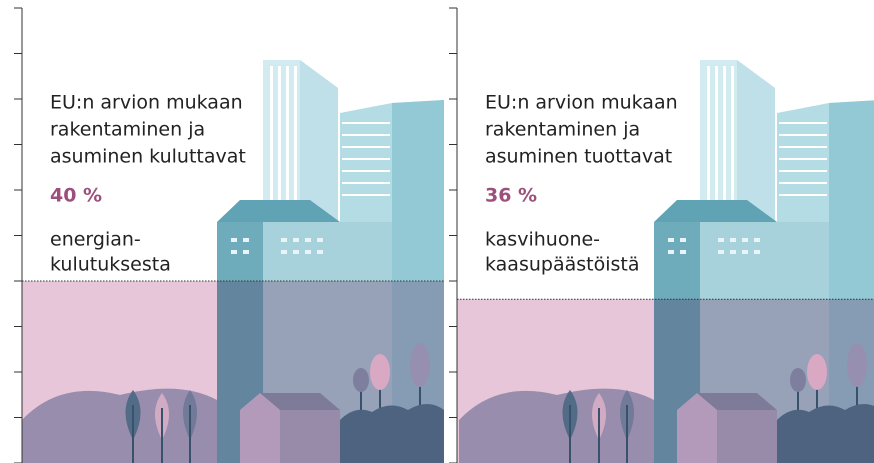 The height and width of the screenshot is (463, 874). I want to click on caption-line: kulutuksesta, so click(110, 265).